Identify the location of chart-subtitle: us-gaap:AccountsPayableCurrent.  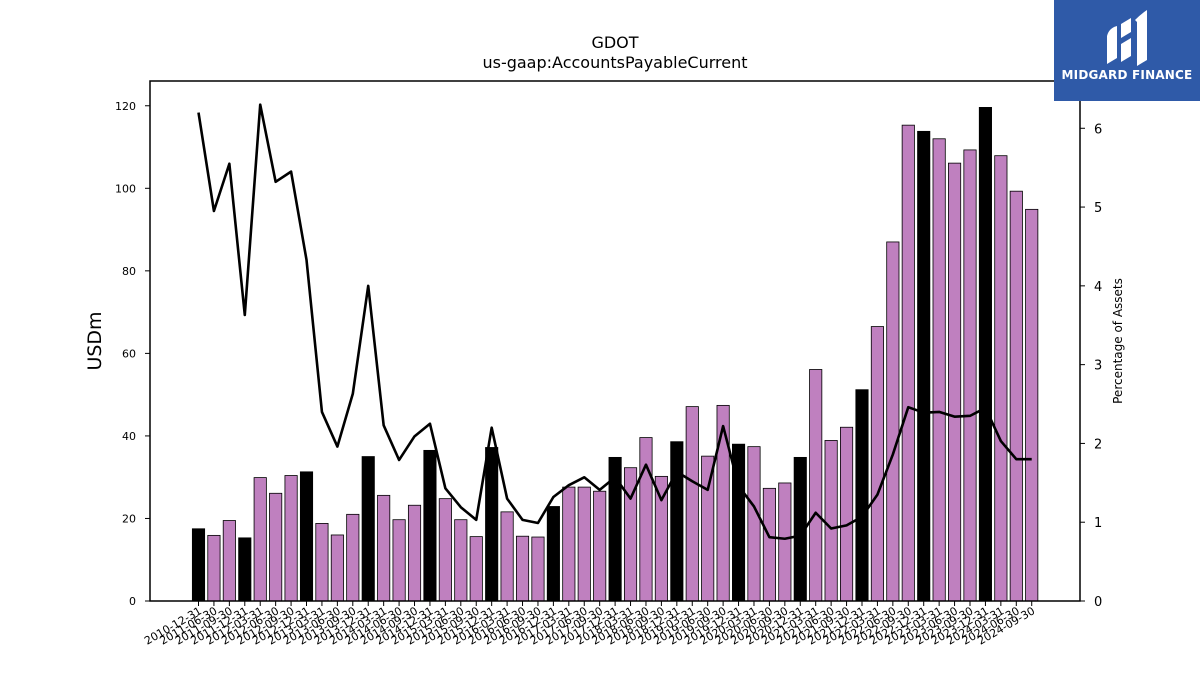
(614, 62).